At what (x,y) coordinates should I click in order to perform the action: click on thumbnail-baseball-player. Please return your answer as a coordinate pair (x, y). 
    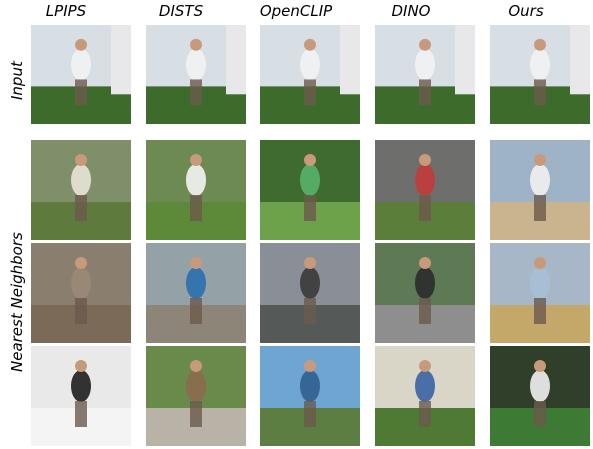
    Looking at the image, I should click on (196, 190).